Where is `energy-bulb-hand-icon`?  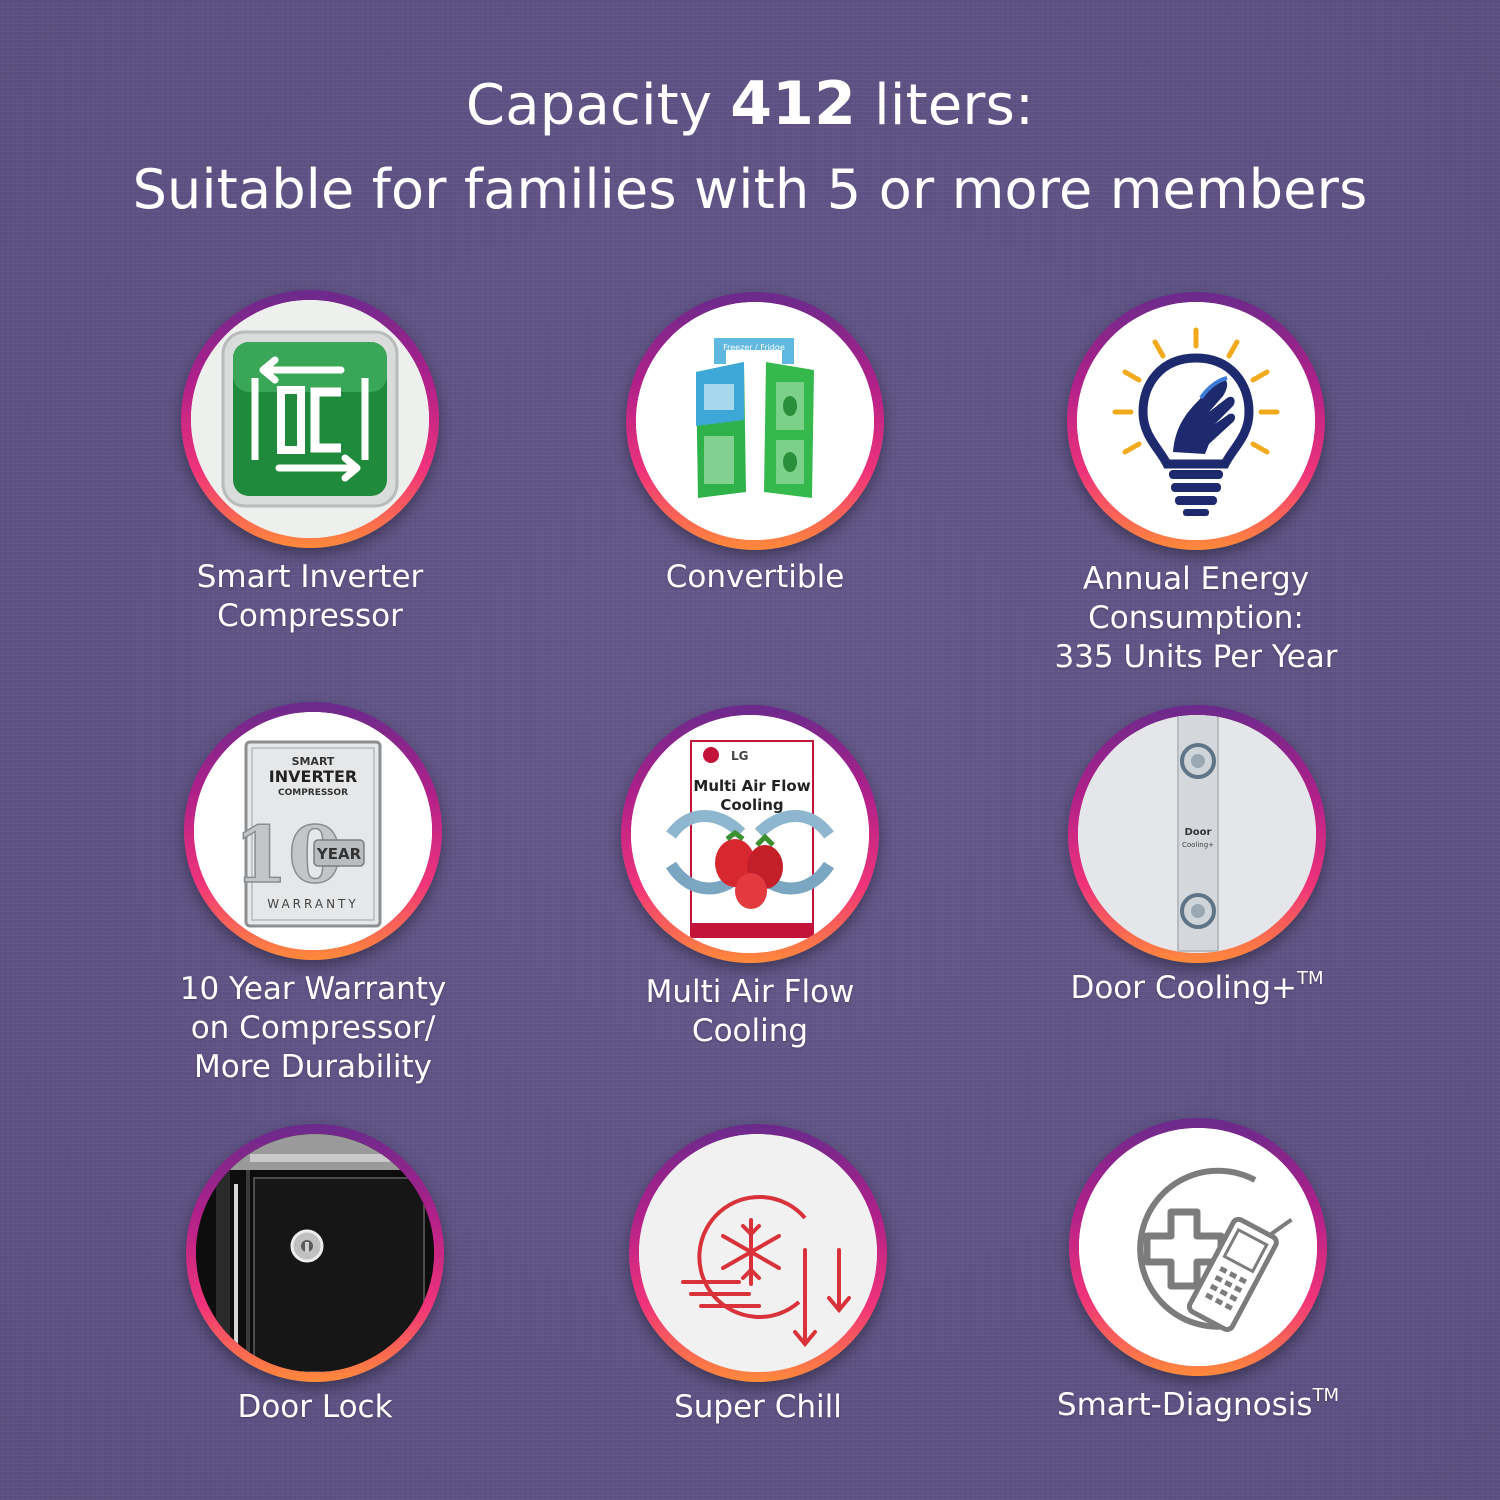
energy-bulb-hand-icon is located at coordinates (1196, 421).